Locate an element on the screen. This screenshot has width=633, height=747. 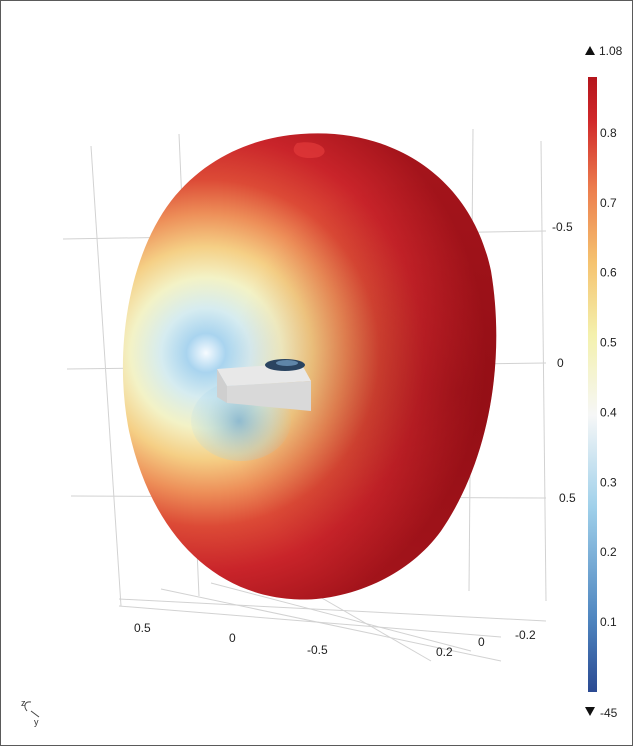
bottom-back-tick-label: 0 is located at coordinates (481, 642).